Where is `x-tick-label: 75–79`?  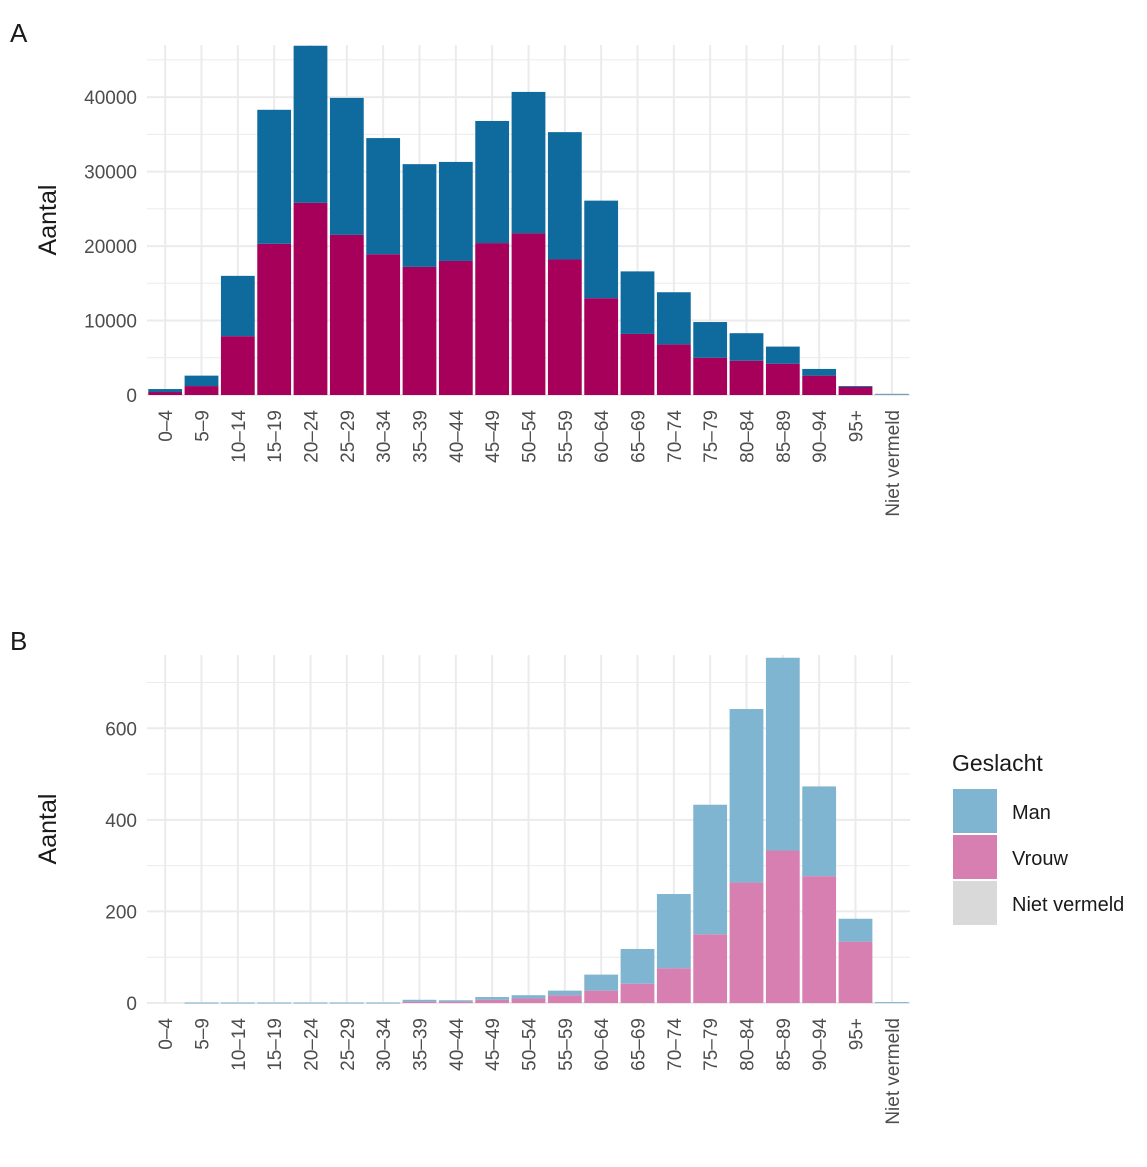 x-tick-label: 75–79 is located at coordinates (711, 1044).